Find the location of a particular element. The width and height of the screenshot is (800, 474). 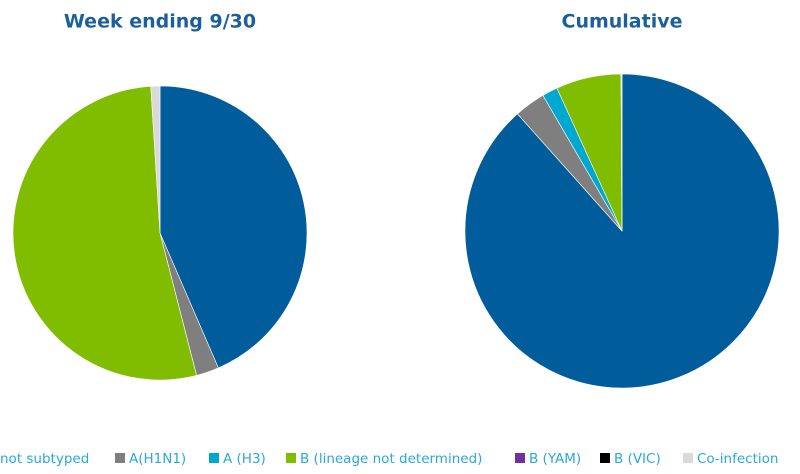

legend-label: A(H1N1) is located at coordinates (157, 459).